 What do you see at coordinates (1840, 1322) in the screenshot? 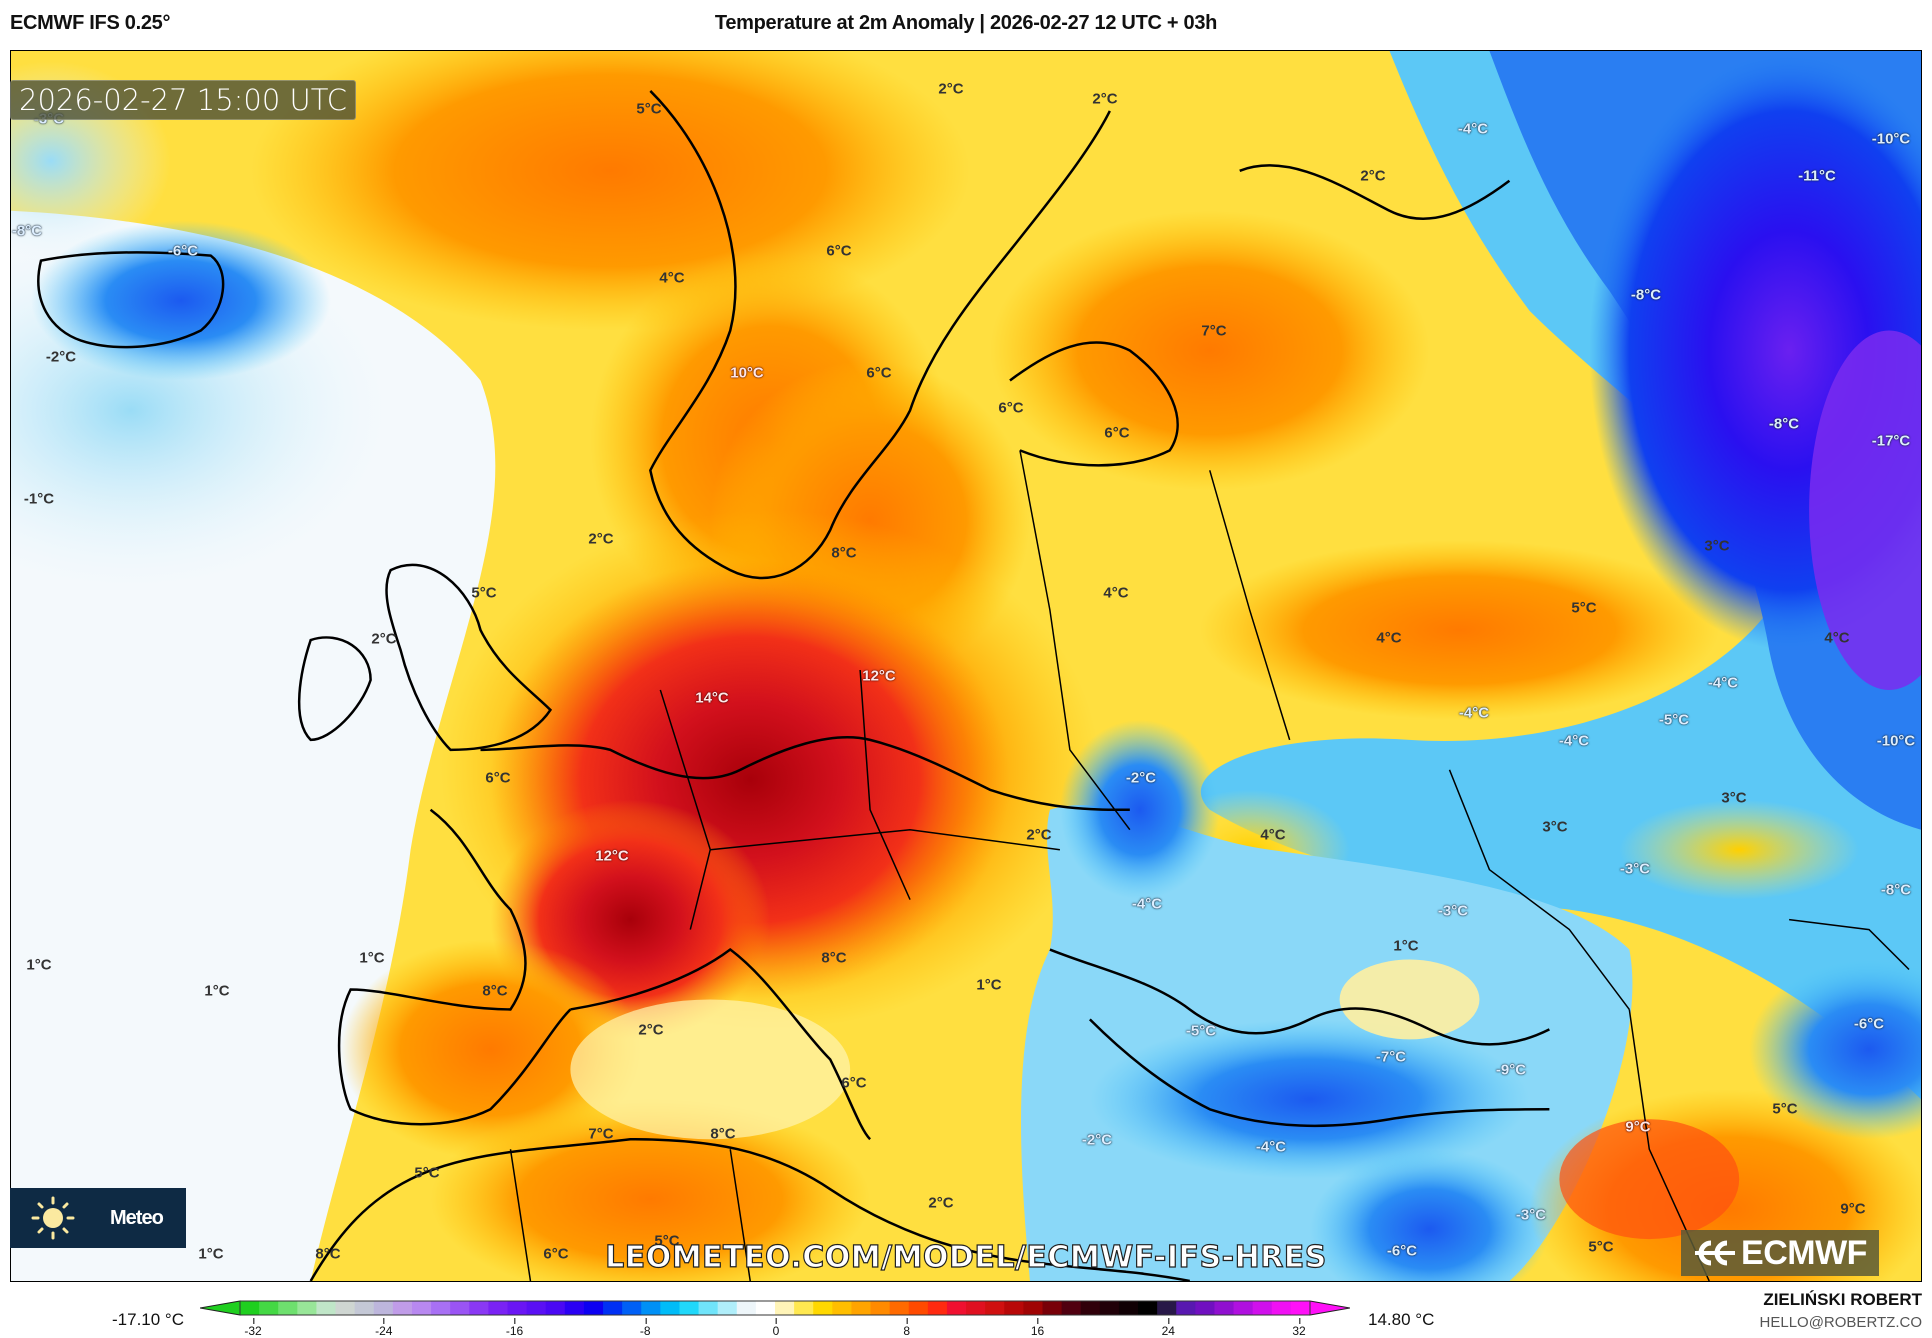
I see `author-email: HELLO@ROBERTZ.CO` at bounding box center [1840, 1322].